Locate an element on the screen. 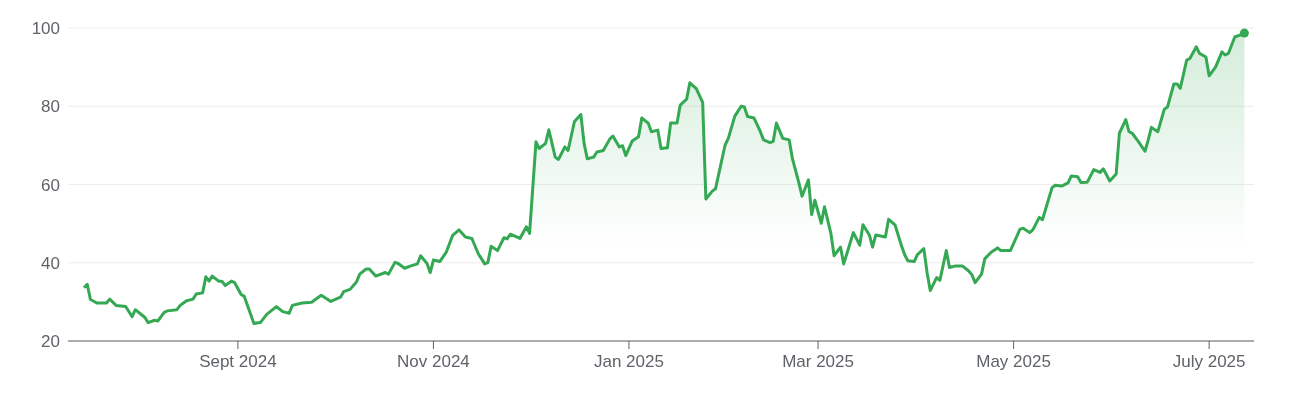 This screenshot has width=1292, height=399. y-tick-label: 40 is located at coordinates (50, 263).